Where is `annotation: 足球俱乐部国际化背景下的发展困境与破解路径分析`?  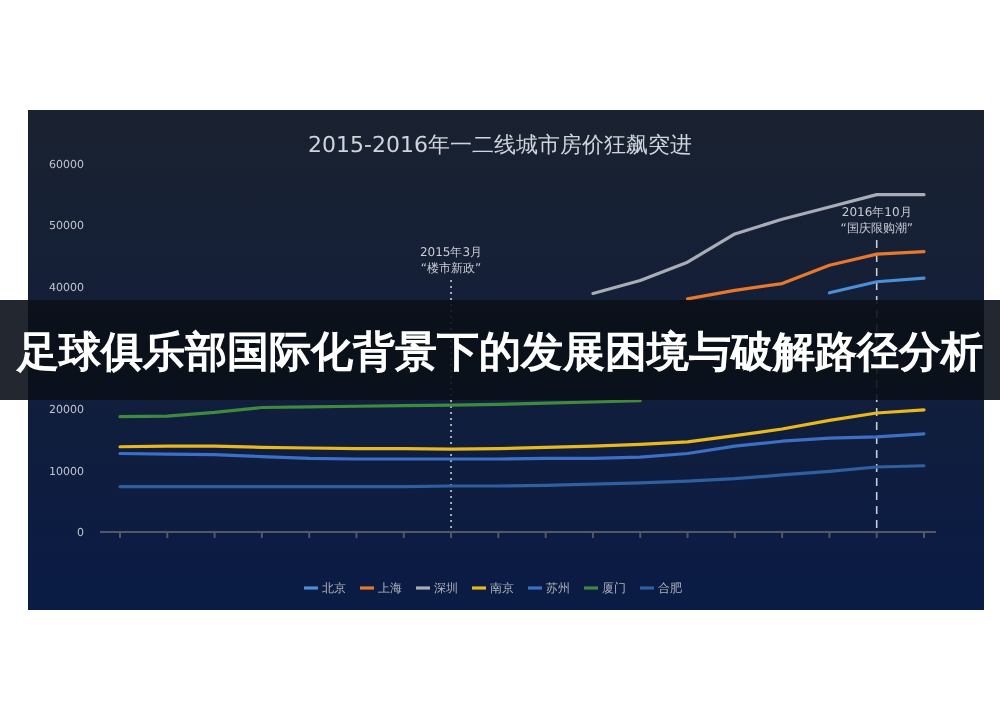
annotation: 足球俱乐部国际化背景下的发展困境与破解路径分析 is located at coordinates (499, 352).